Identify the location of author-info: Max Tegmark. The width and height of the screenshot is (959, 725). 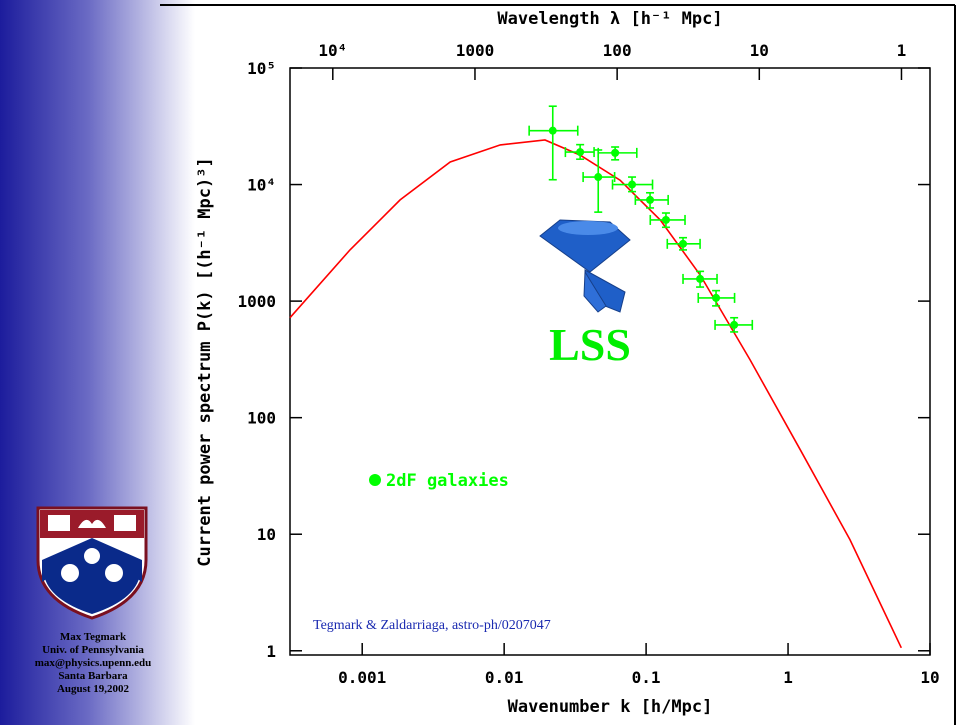
(93, 637).